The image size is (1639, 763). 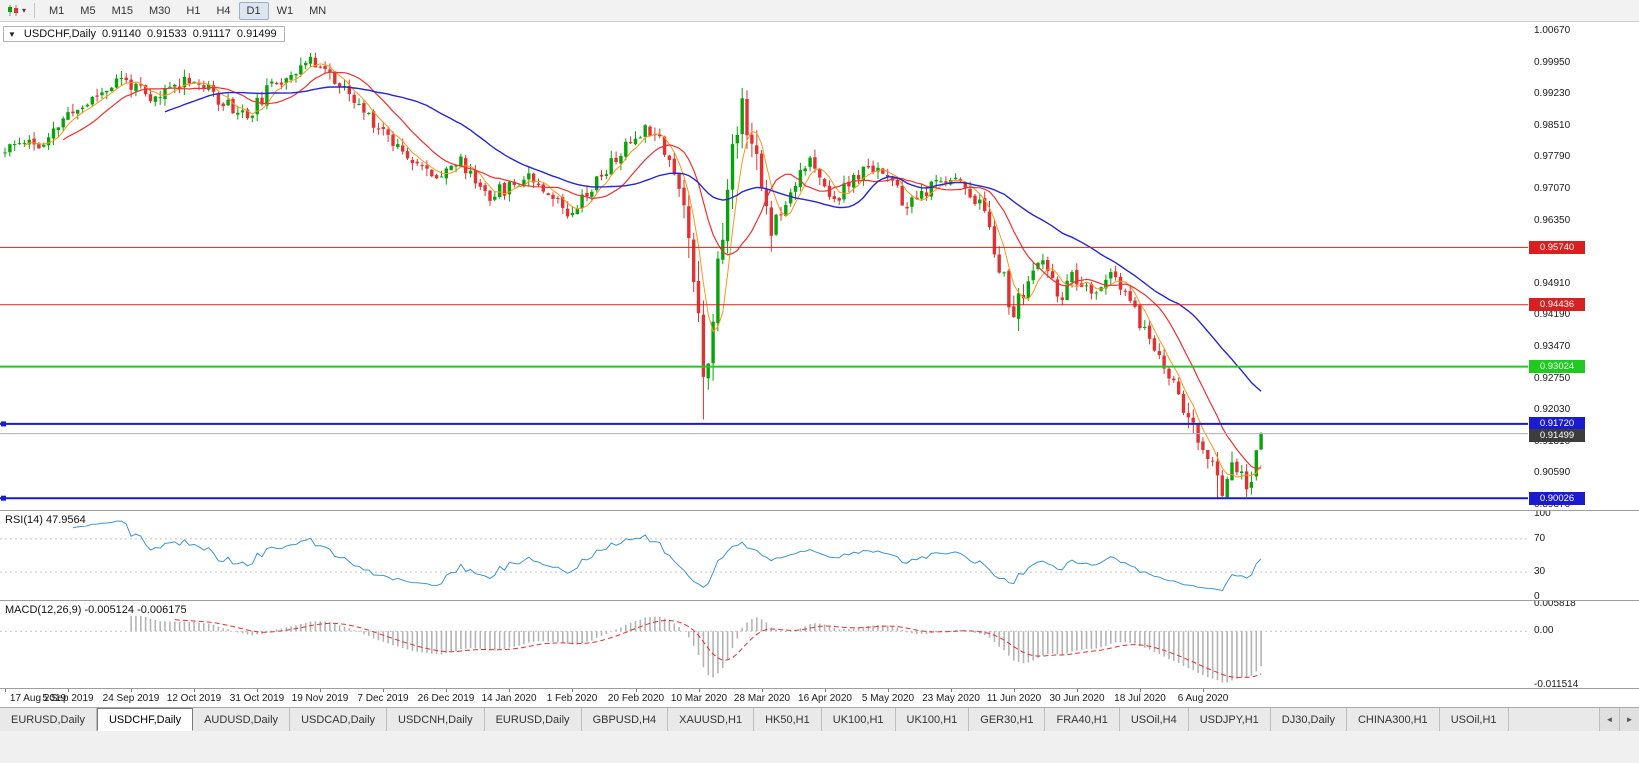 I want to click on time-axis-label: 14 Jan 2020, so click(x=509, y=698).